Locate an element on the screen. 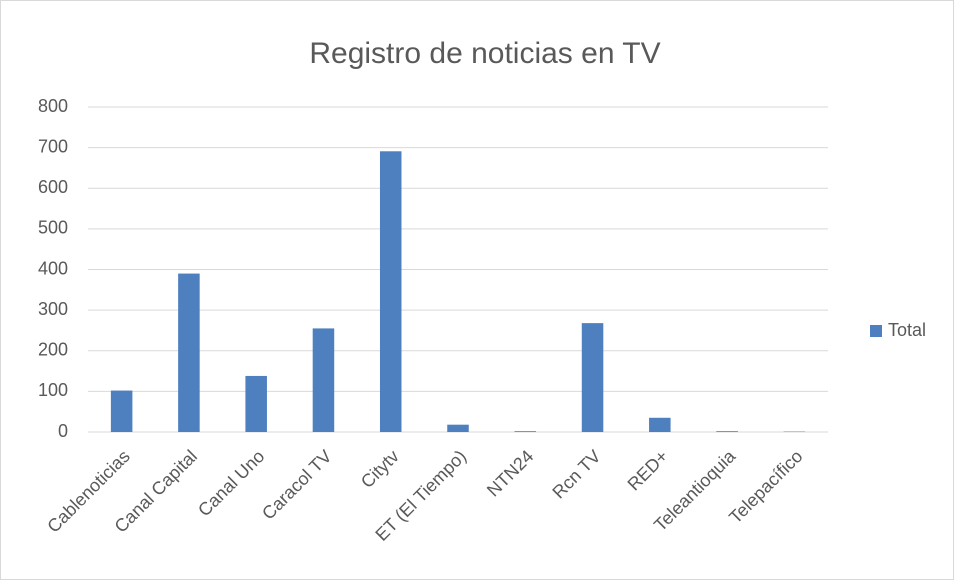  y-tick-label: 800 is located at coordinates (53, 106).